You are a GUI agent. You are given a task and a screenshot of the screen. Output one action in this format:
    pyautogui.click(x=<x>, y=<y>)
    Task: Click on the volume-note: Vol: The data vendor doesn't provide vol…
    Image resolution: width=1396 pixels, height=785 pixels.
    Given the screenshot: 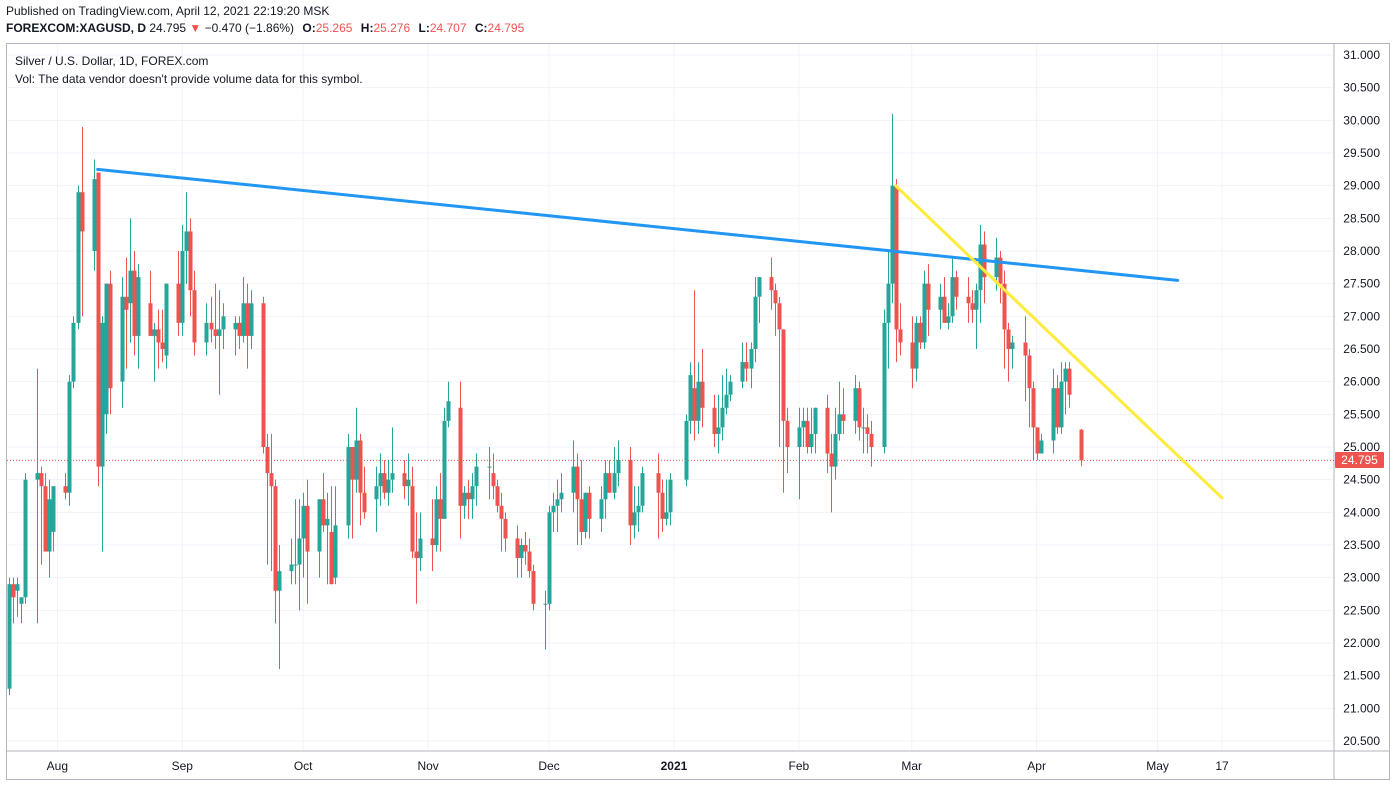 What is the action you would take?
    pyautogui.click(x=189, y=79)
    